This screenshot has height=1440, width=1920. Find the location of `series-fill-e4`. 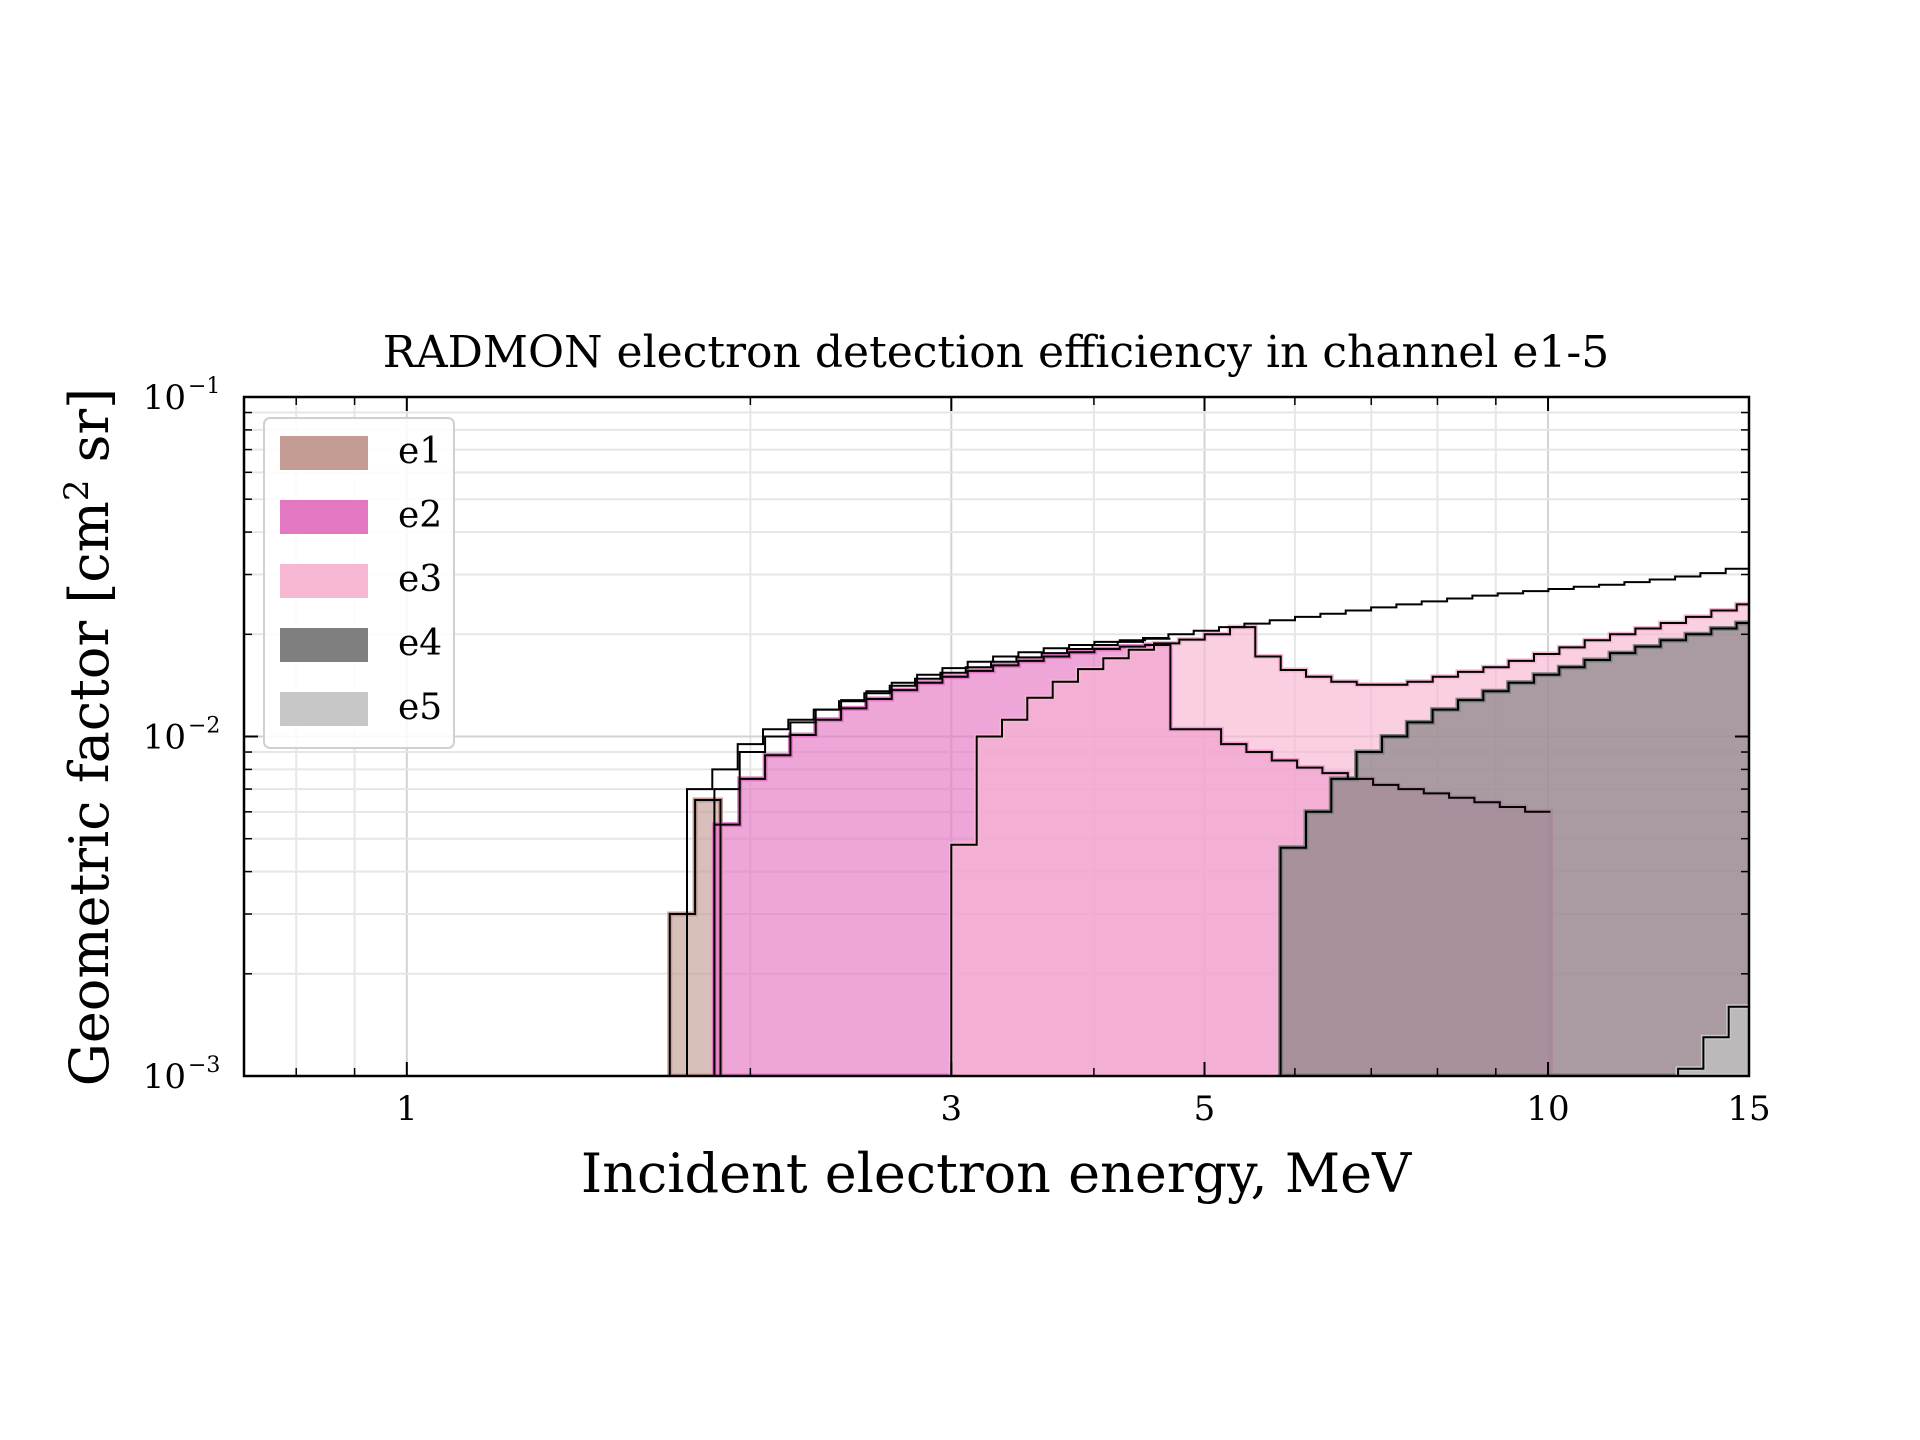

series-fill-e4 is located at coordinates (1513, 848).